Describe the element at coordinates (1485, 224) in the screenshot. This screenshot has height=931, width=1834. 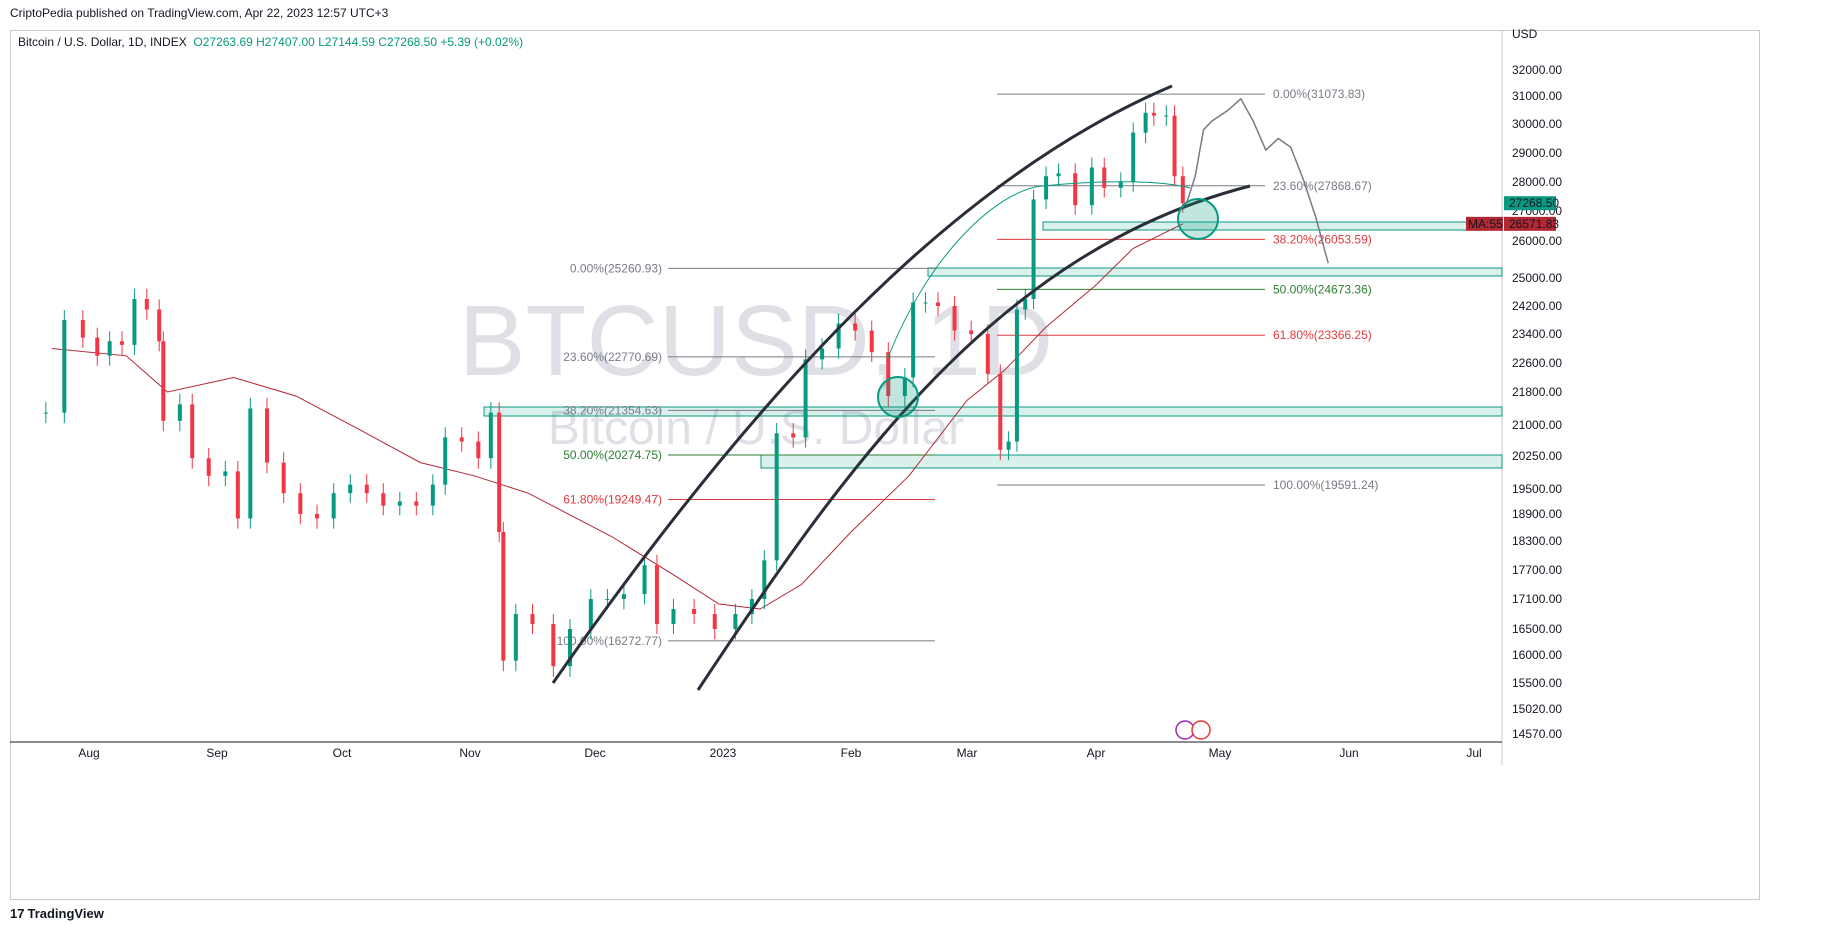
I see `ma-name-label: MA:55` at that location.